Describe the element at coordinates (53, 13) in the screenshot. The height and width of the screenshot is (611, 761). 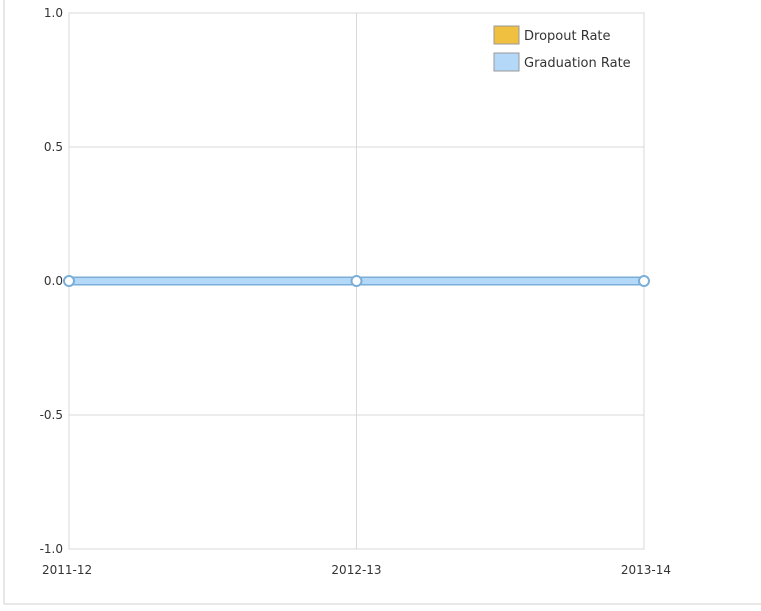
I see `y-tick-label: 1.0` at that location.